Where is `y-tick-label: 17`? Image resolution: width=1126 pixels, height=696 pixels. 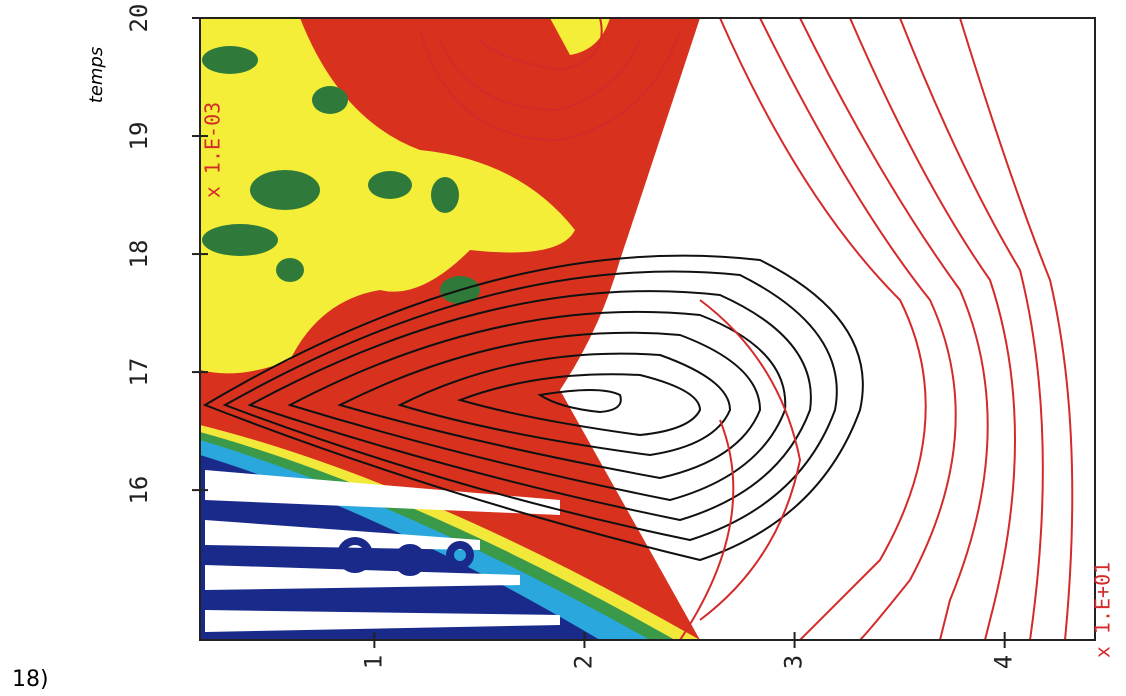 y-tick-label: 17 is located at coordinates (139, 372).